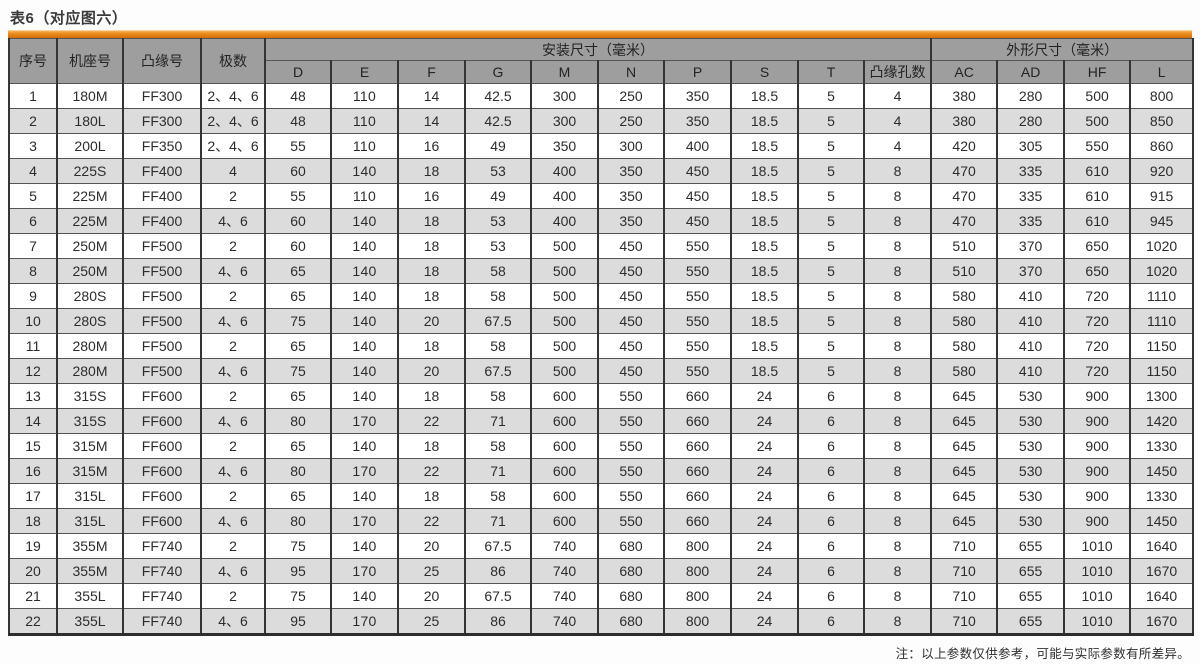  I want to click on table-cell: 24, so click(764, 621).